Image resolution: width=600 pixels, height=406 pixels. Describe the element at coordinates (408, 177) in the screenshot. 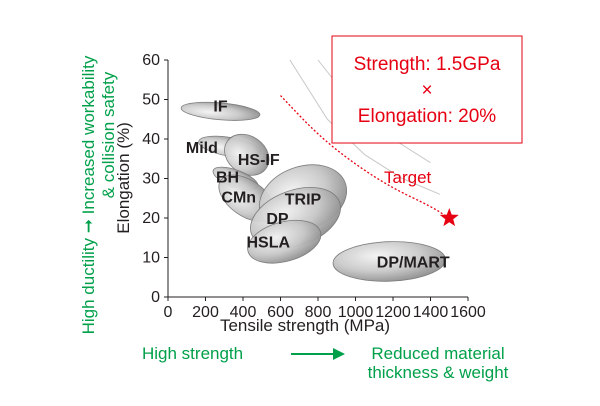

I see `target-label: Target` at that location.